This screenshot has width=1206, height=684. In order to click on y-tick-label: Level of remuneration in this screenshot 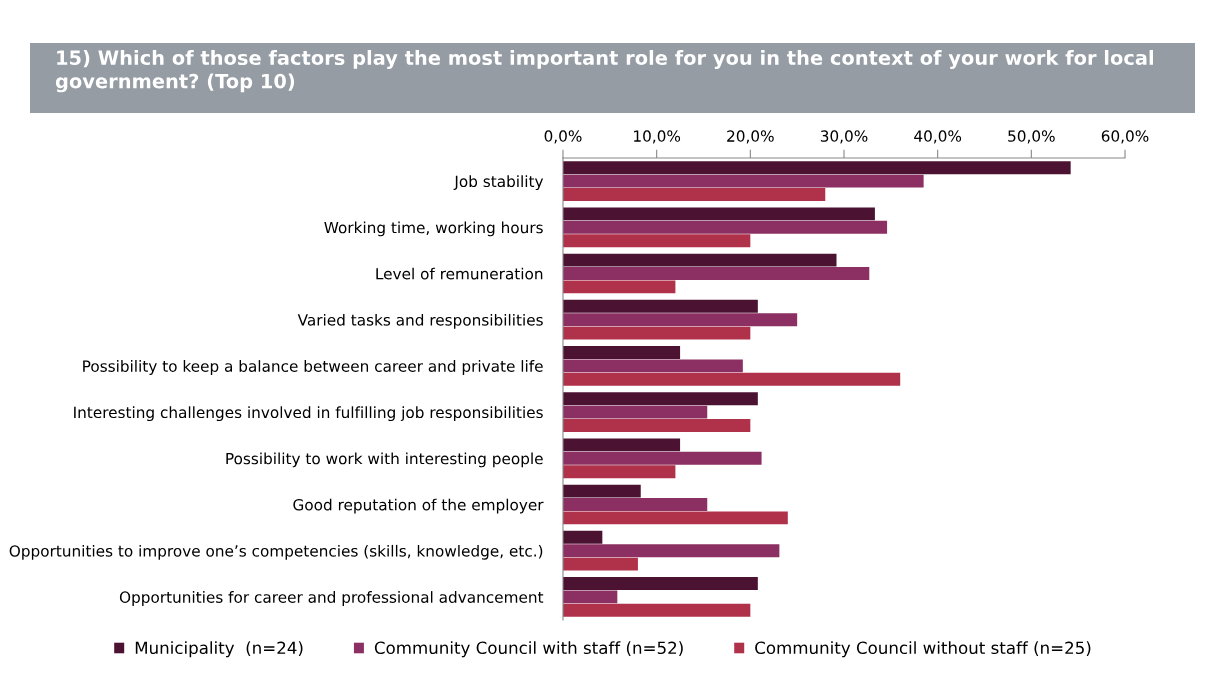, I will do `click(459, 273)`.